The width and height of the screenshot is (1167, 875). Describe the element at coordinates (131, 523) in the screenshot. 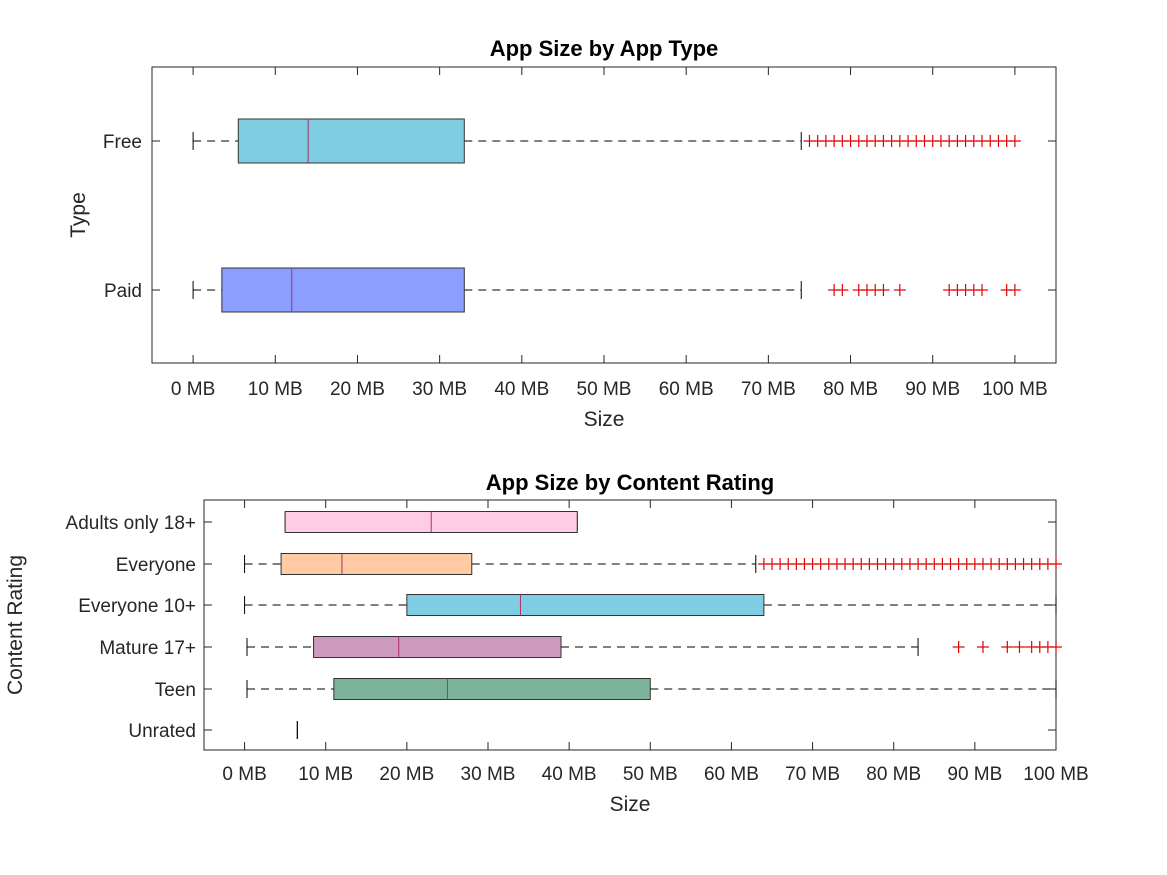

I see `y-category-label: Adults only 18+` at that location.